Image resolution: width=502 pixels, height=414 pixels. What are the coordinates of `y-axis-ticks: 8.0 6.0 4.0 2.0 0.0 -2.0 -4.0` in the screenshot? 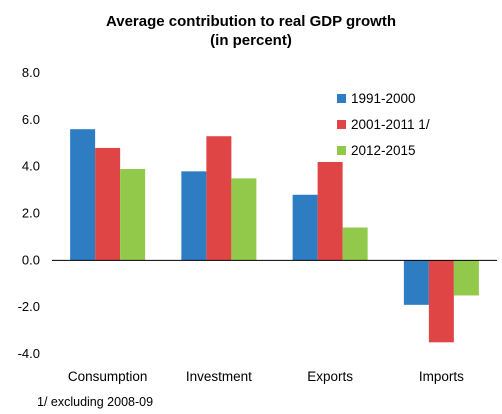 It's located at (29, 213).